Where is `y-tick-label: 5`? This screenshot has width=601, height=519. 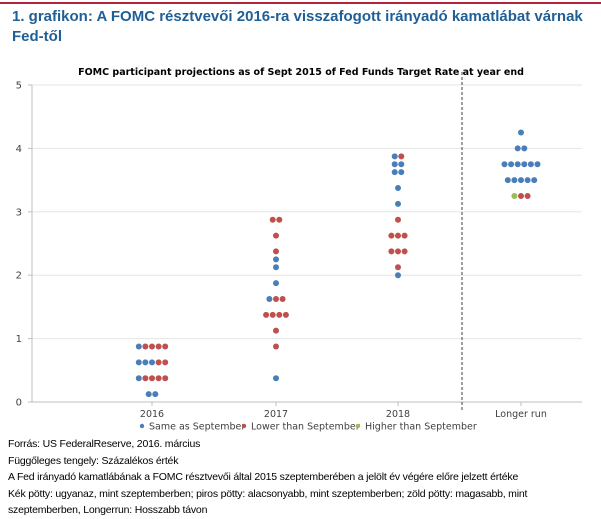
y-tick-label: 5 is located at coordinates (19, 86).